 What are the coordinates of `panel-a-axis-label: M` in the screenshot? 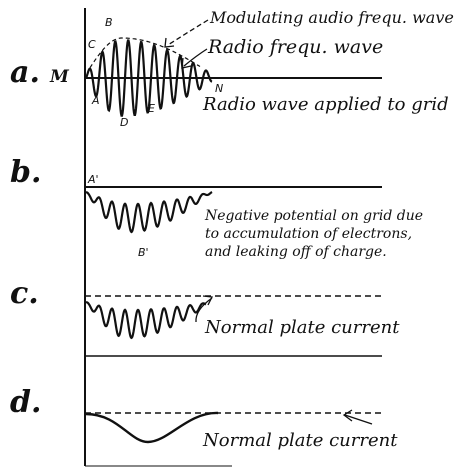 It's located at (59, 77).